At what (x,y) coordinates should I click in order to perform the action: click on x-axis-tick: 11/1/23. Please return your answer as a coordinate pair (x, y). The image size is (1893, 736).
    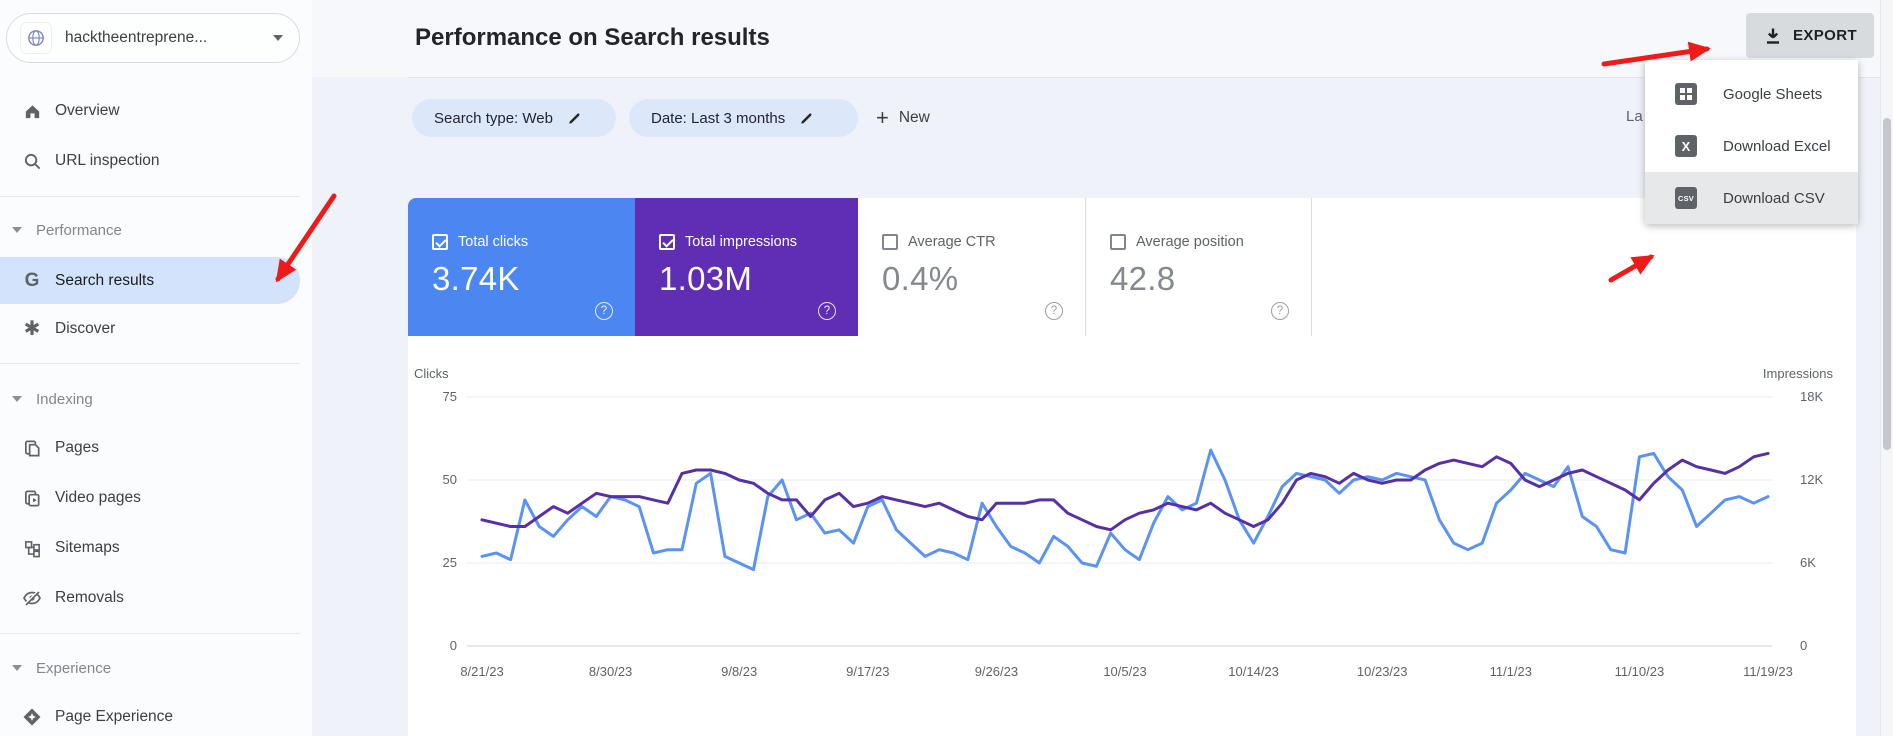
    Looking at the image, I should click on (1510, 671).